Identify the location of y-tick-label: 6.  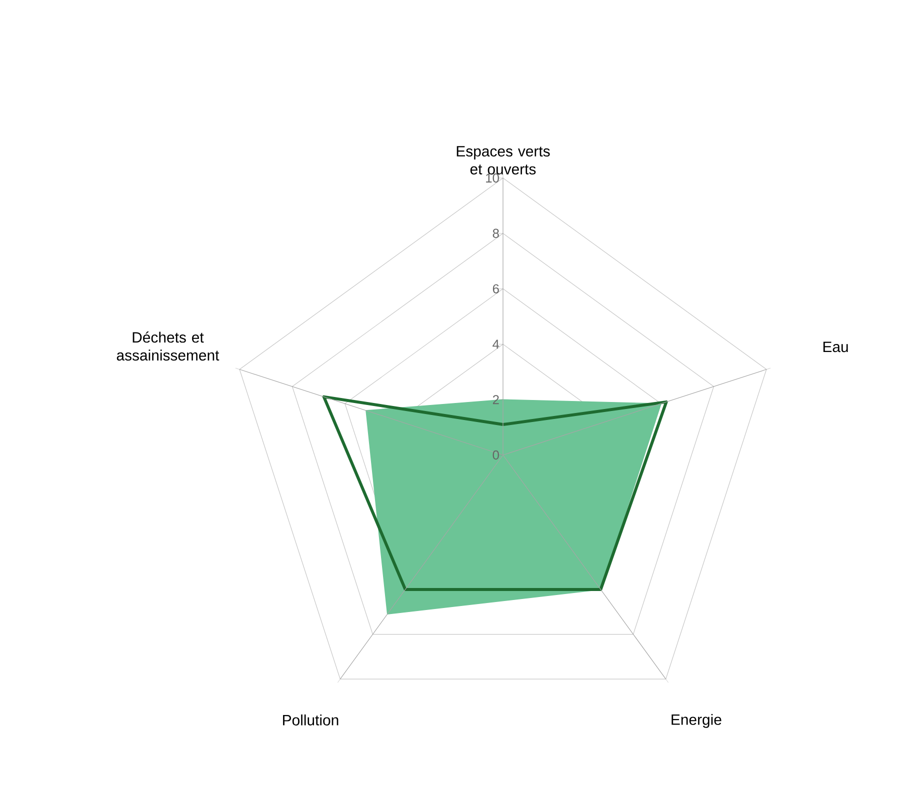
(495, 289).